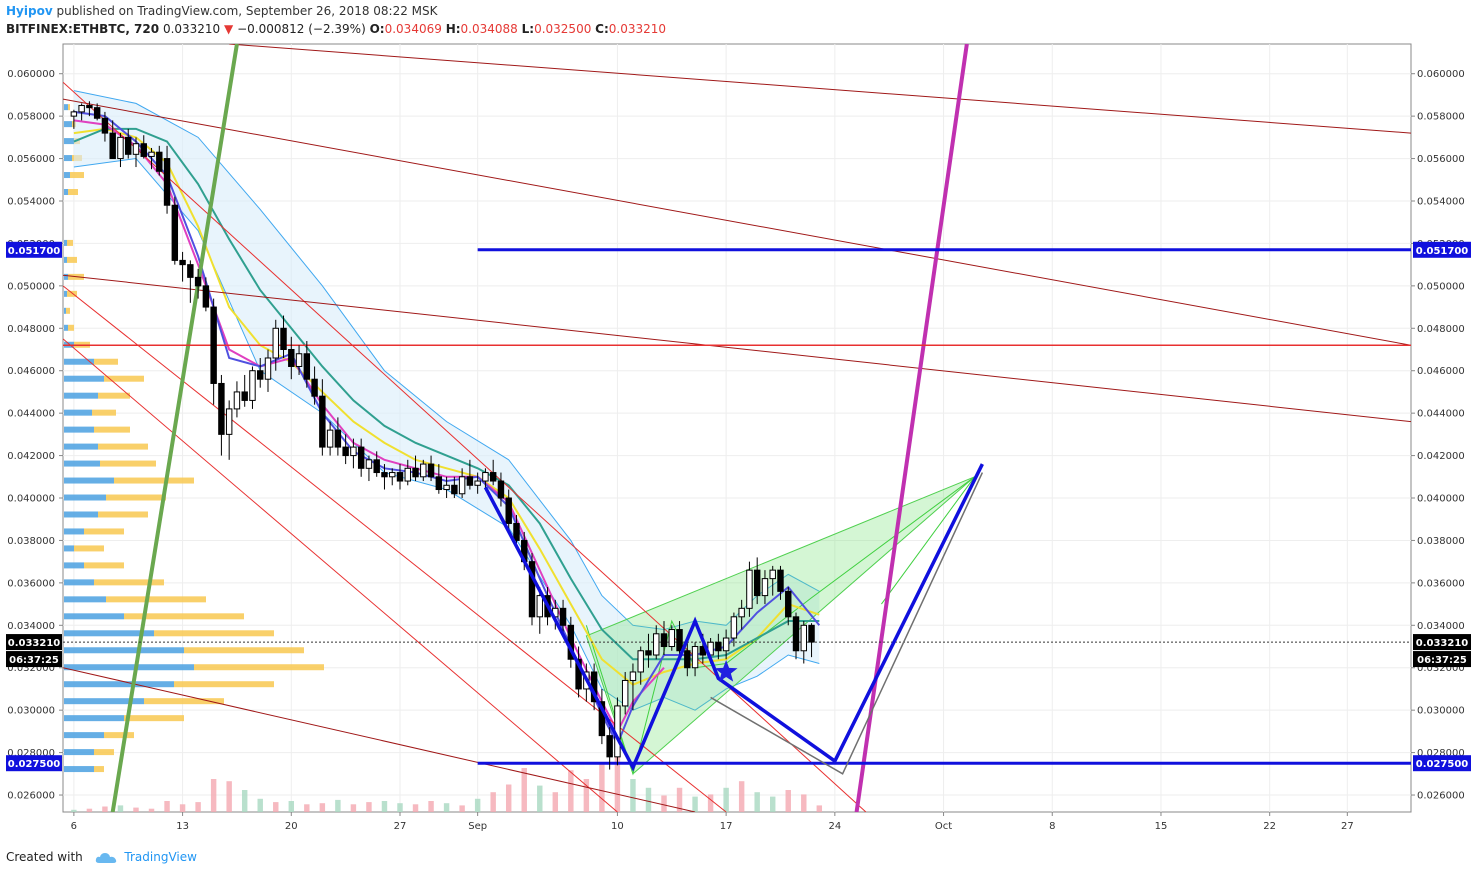 This screenshot has width=1476, height=876. I want to click on open-label: O:, so click(377, 29).